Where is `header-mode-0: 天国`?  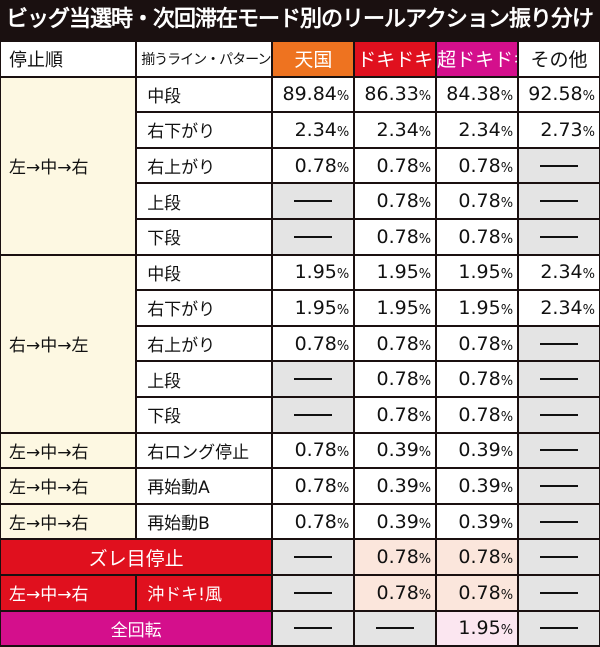 header-mode-0: 天国 is located at coordinates (313, 59).